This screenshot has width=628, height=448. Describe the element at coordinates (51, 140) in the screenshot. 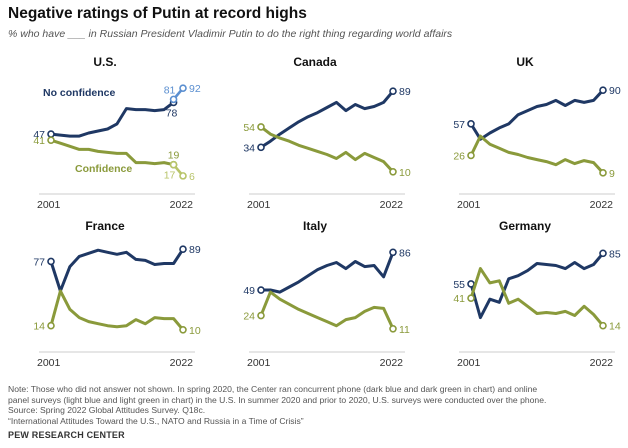

I see `start-point-confidence-u-s` at that location.